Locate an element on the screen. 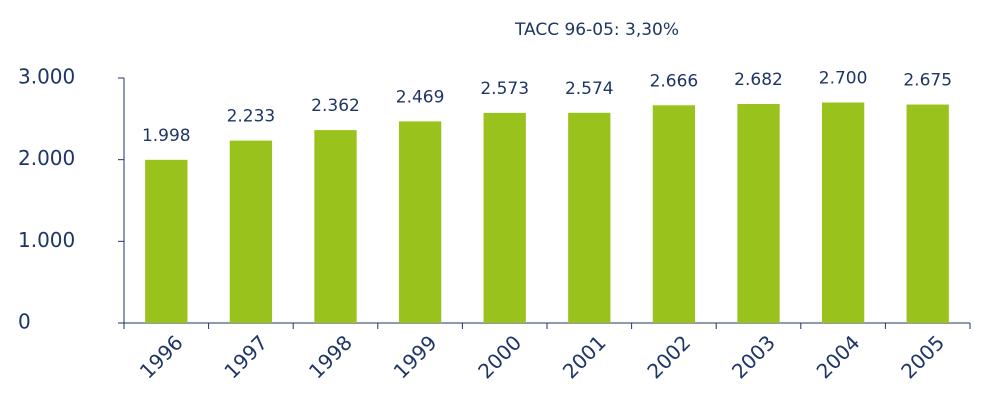  x-tick-label: 2000 is located at coordinates (499, 356).